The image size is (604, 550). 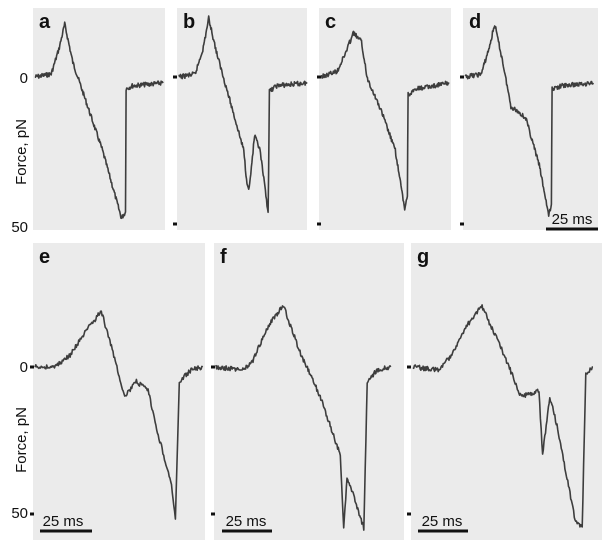 What do you see at coordinates (243, 114) in the screenshot?
I see `trace-b` at bounding box center [243, 114].